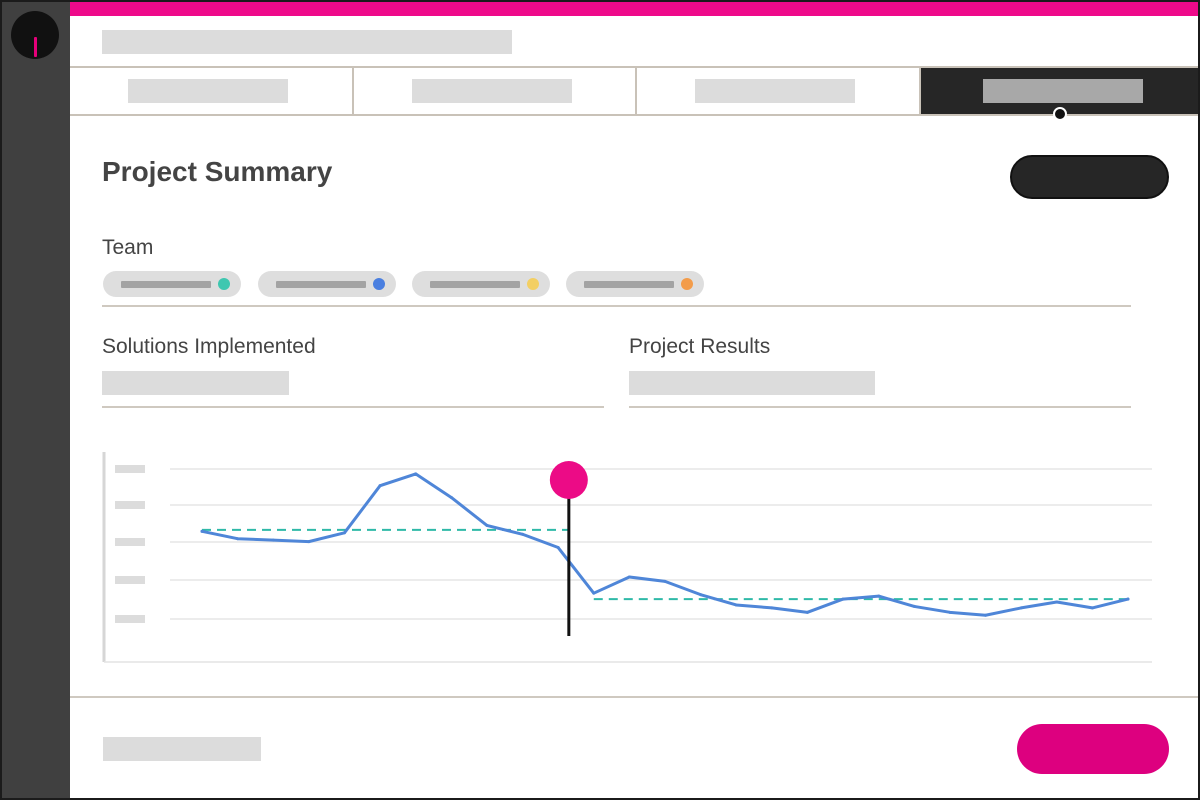 This screenshot has width=1200, height=800. Describe the element at coordinates (634, 697) in the screenshot. I see `footer-divider` at that location.